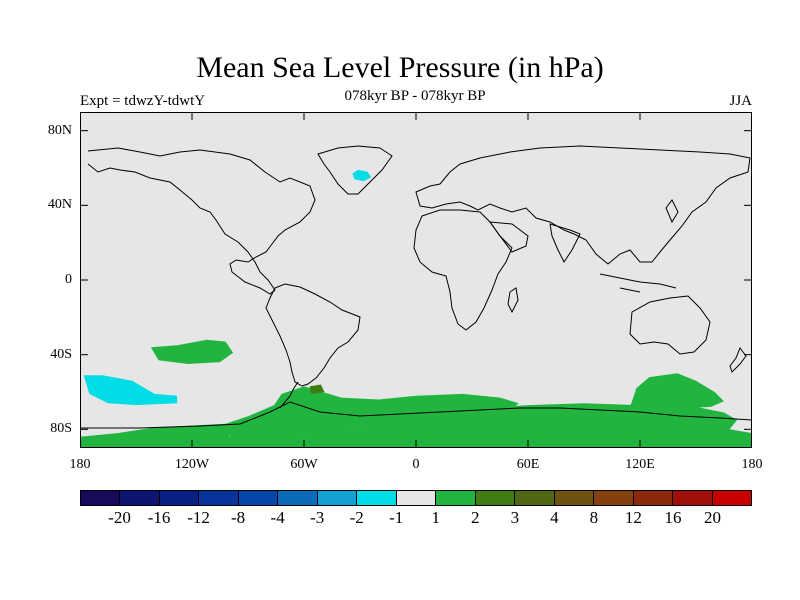 This screenshot has width=800, height=600. What do you see at coordinates (508, 237) in the screenshot?
I see `coast-arabia` at bounding box center [508, 237].